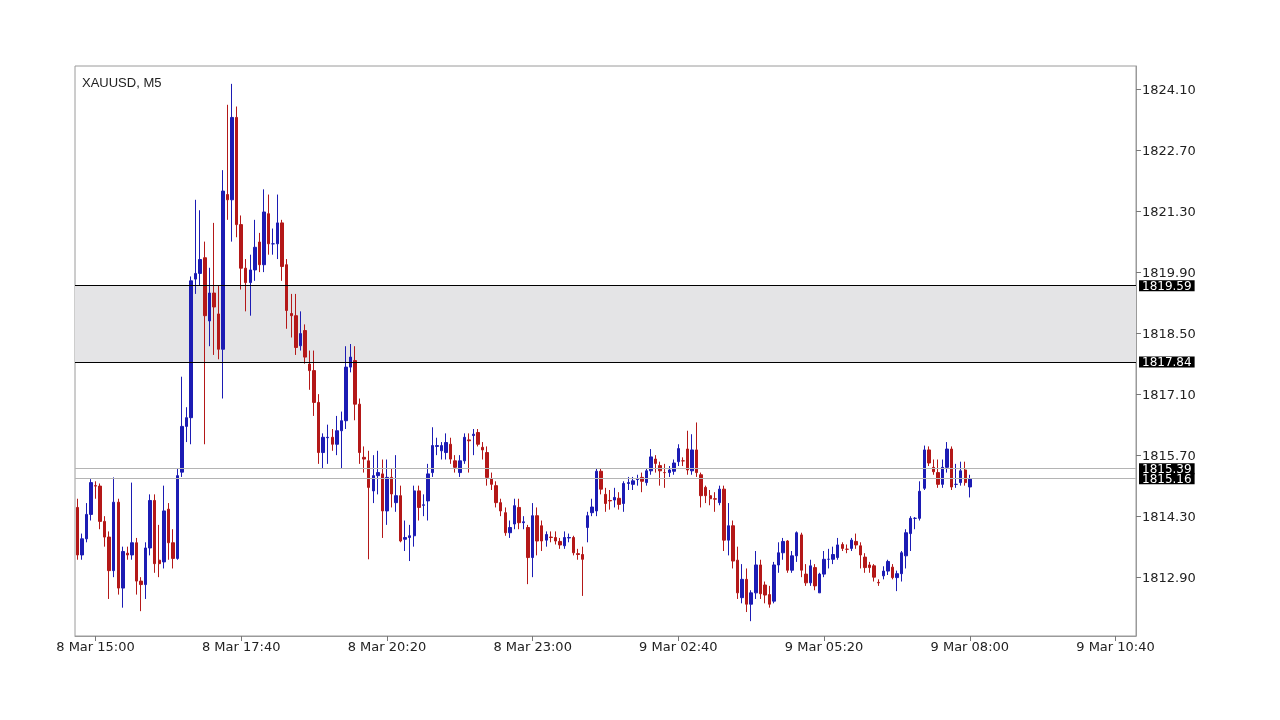 This screenshot has width=1280, height=720. I want to click on ref-line-label: 1817.84, so click(1167, 361).